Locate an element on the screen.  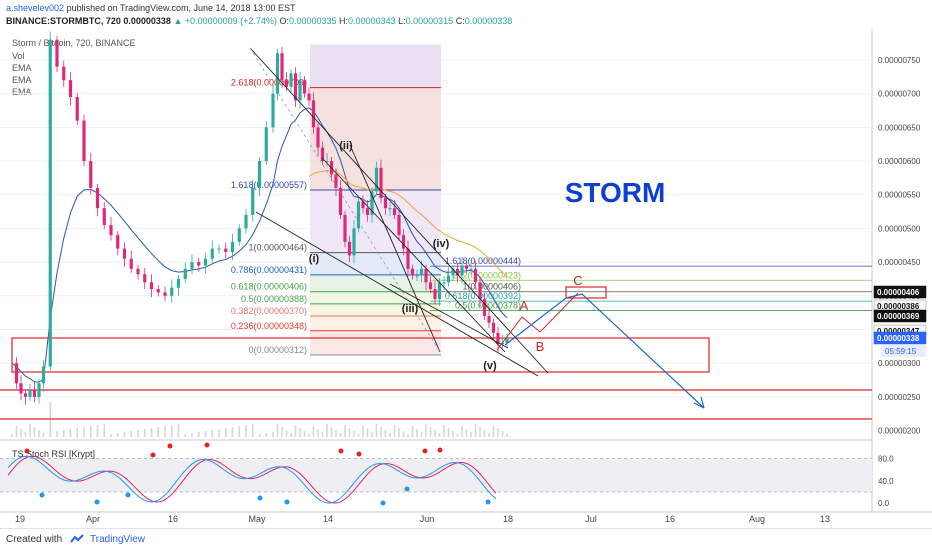
time-tick-label: 16 is located at coordinates (670, 519).